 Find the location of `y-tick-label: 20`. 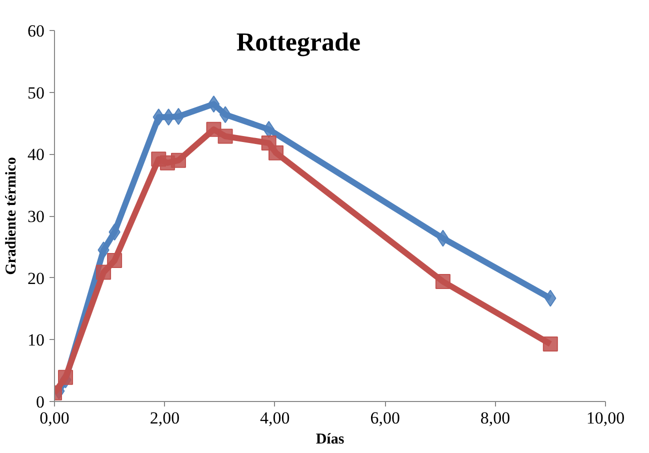

y-tick-label: 20 is located at coordinates (36, 278).